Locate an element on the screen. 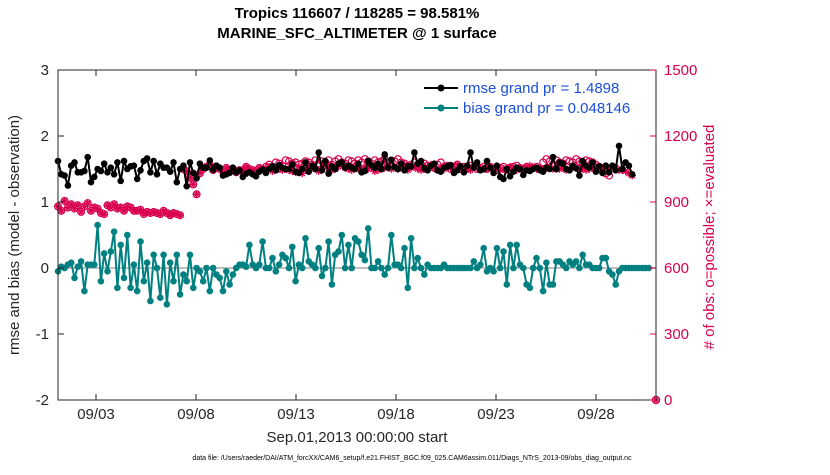 The width and height of the screenshot is (830, 475). series-rmse is located at coordinates (345, 166).